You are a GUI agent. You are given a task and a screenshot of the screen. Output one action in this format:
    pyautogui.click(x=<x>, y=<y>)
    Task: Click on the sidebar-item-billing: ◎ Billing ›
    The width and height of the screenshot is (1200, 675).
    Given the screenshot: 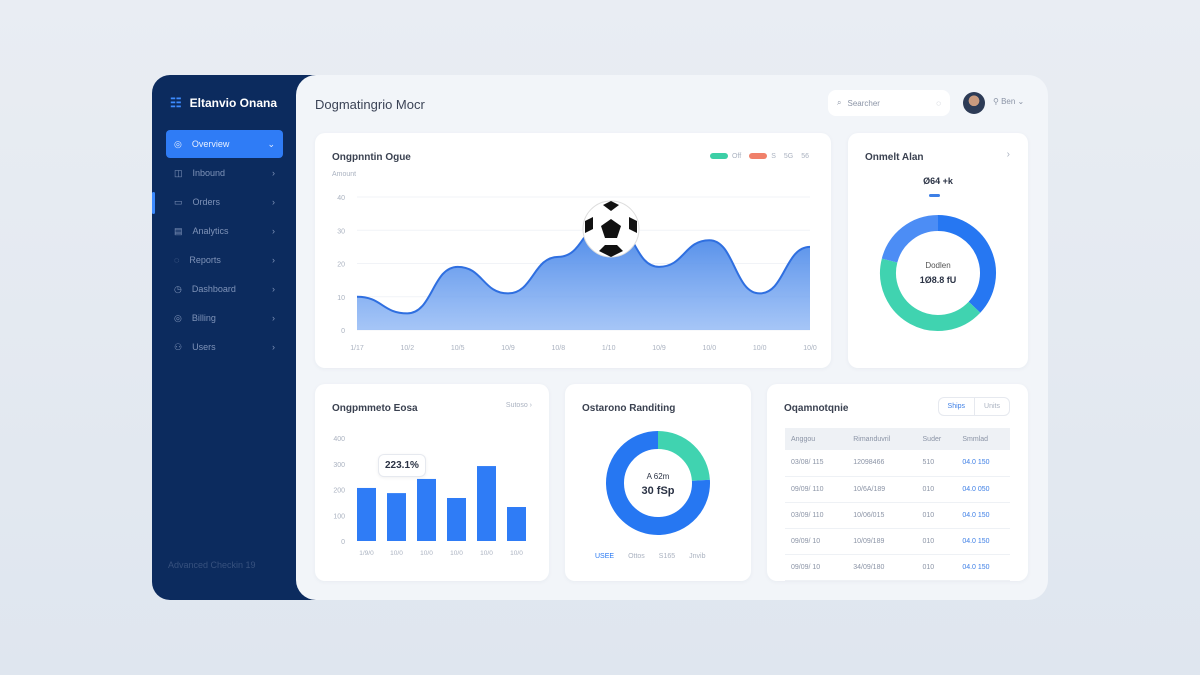 What is the action you would take?
    pyautogui.click(x=224, y=318)
    